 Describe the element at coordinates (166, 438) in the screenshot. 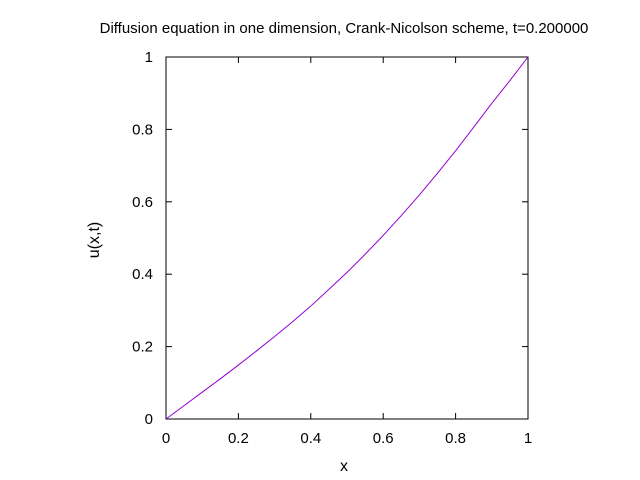

I see `x-tick-label: 0` at that location.